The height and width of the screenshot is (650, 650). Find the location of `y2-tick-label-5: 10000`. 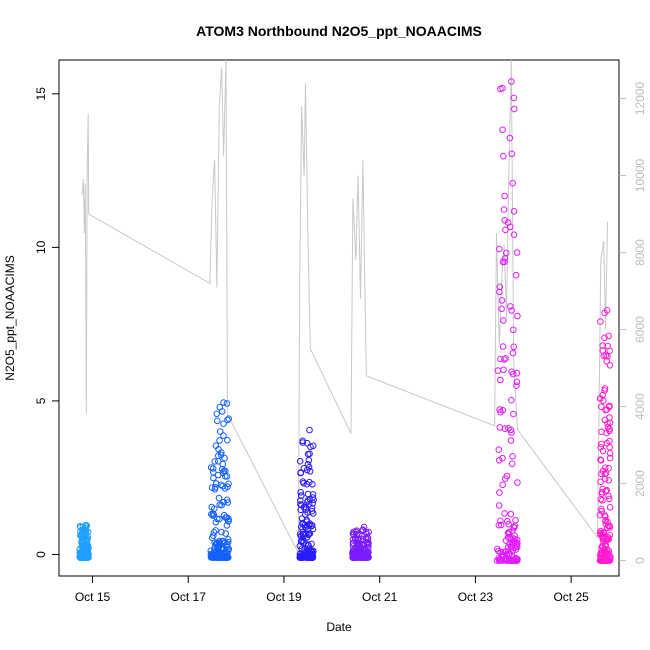

y2-tick-label-5: 10000 is located at coordinates (640, 176).